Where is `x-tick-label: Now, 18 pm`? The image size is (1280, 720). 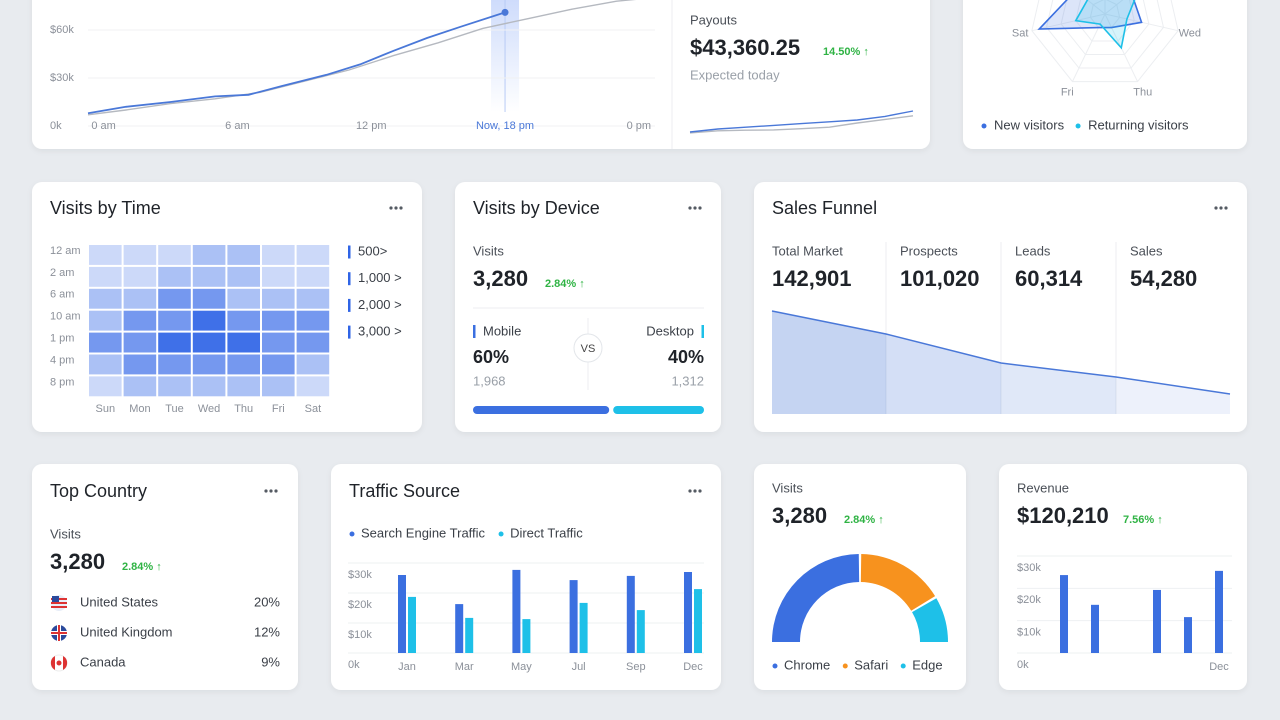 x-tick-label: Now, 18 pm is located at coordinates (505, 126).